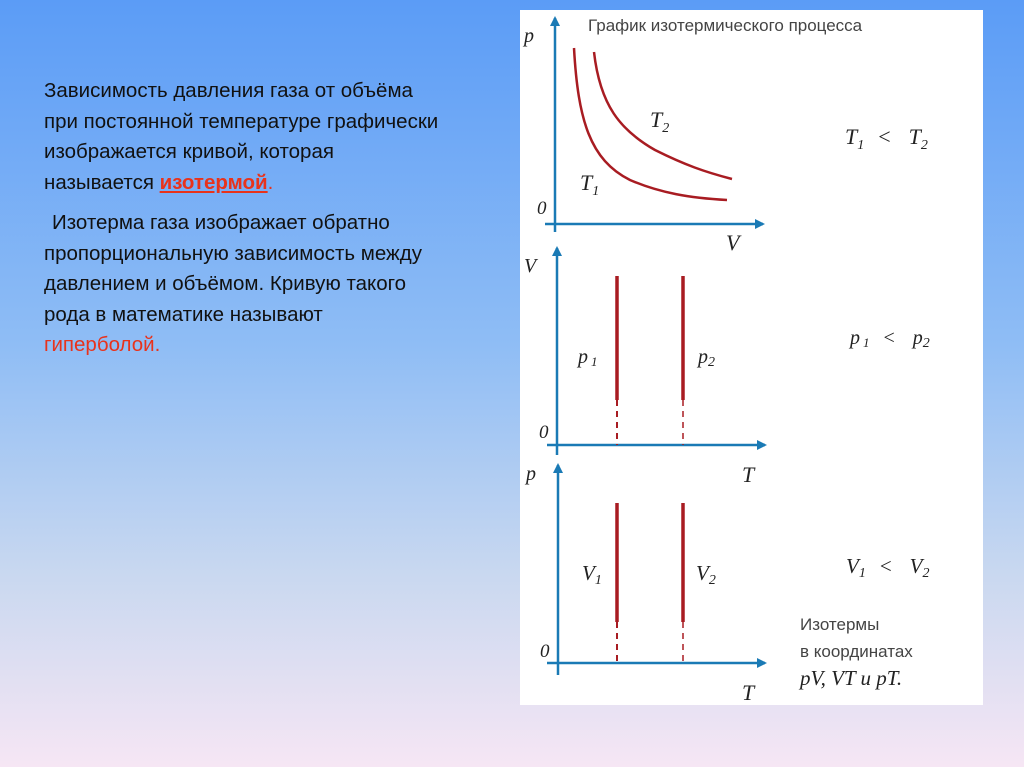 The height and width of the screenshot is (767, 1024). I want to click on line-label-v1: V1, so click(592, 574).